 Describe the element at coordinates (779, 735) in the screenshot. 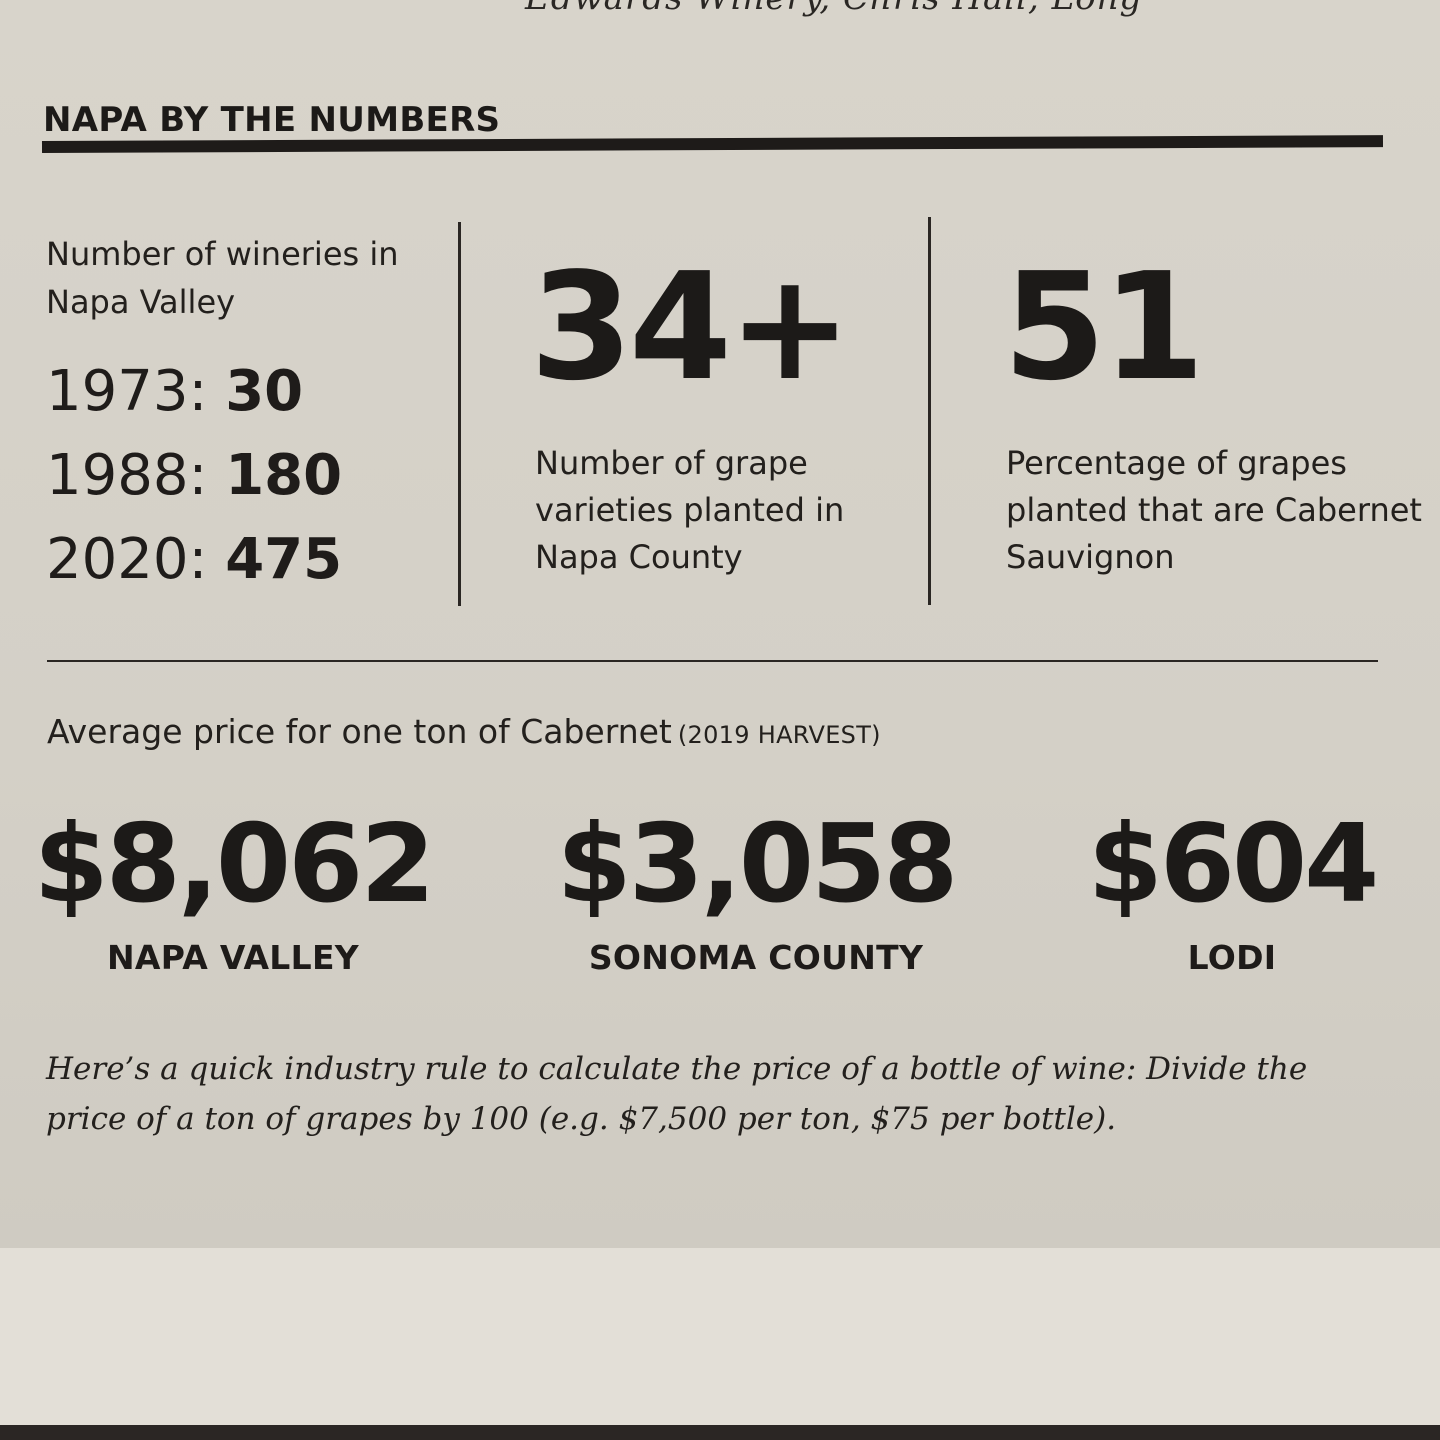

I see `harvest-note: (2019 HARVEST)` at that location.